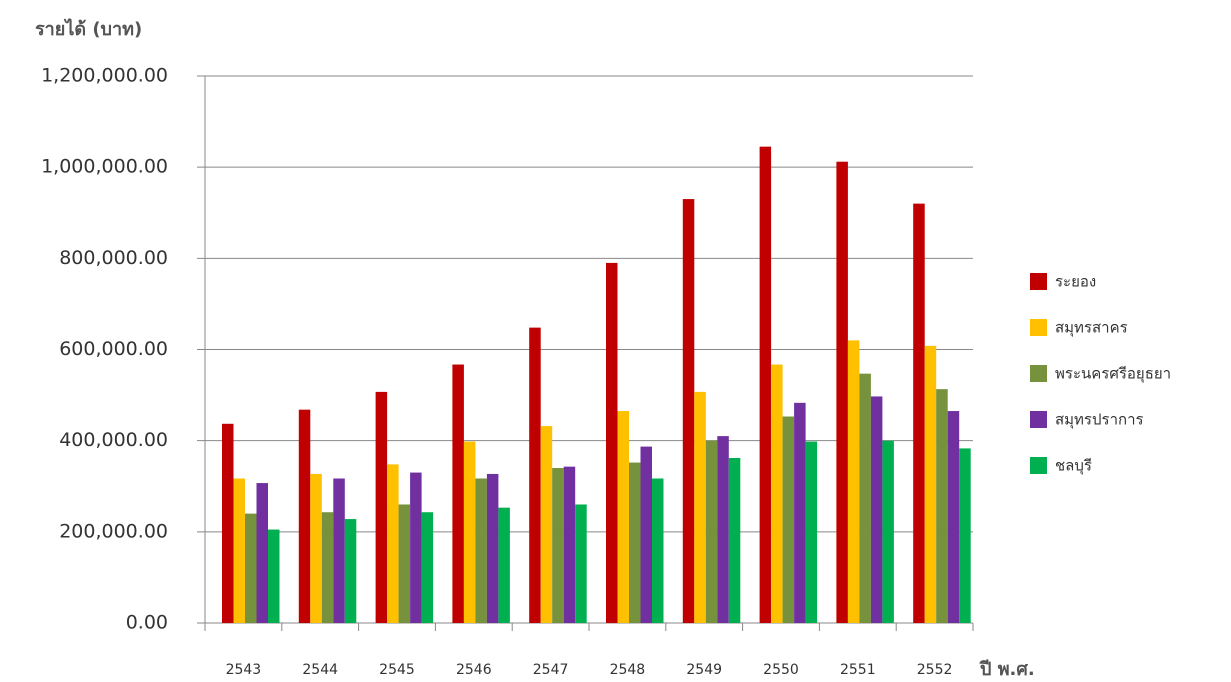  What do you see at coordinates (704, 670) in the screenshot?
I see `x-tick-label: 2549` at bounding box center [704, 670].